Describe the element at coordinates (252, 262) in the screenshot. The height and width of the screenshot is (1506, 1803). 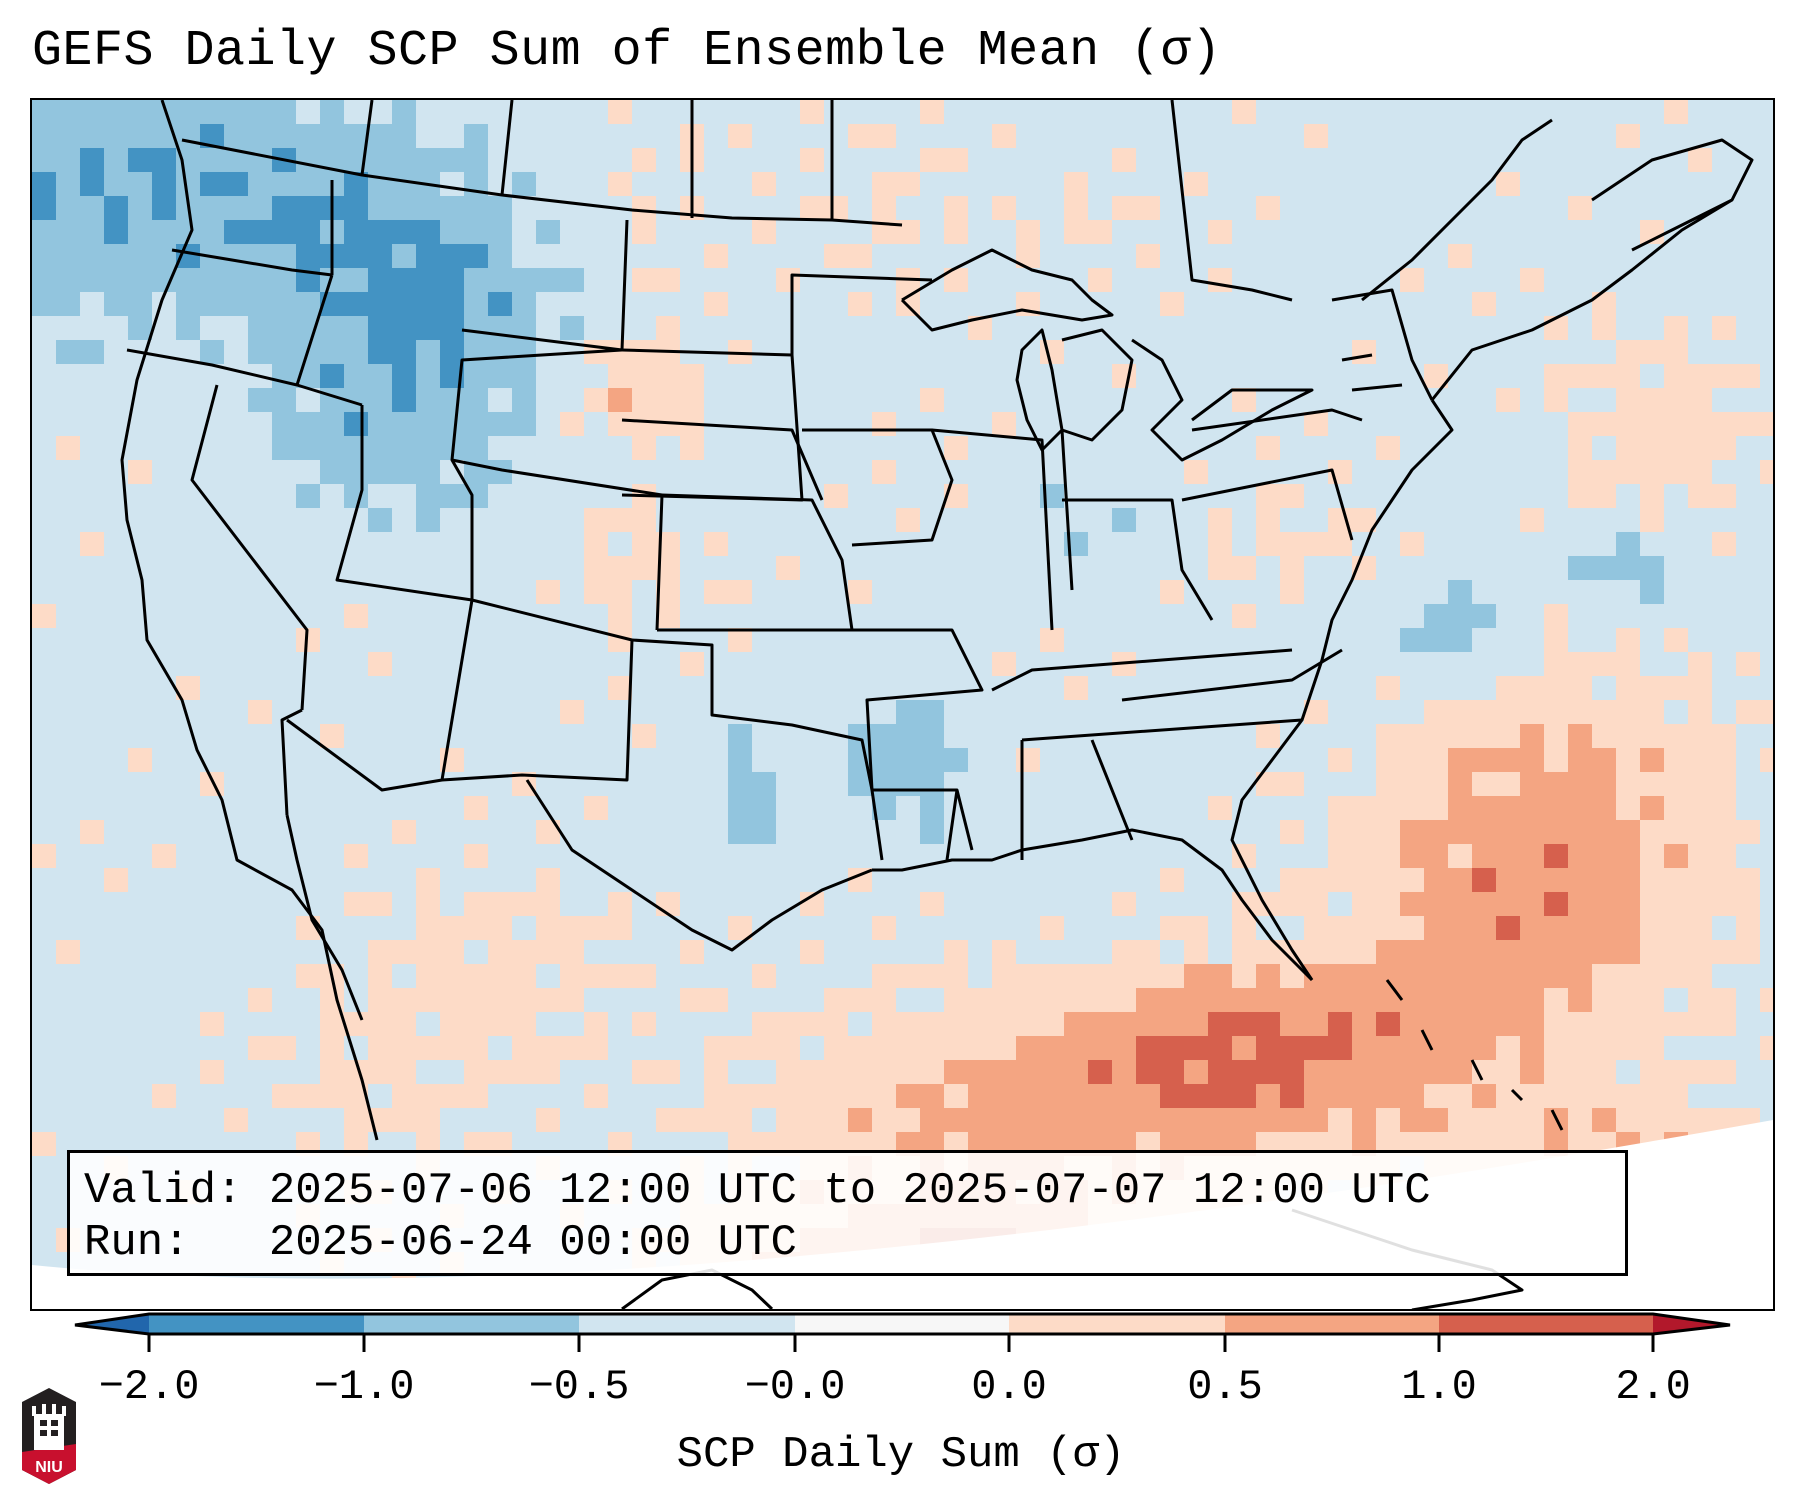
I see `border-wa-or` at that location.